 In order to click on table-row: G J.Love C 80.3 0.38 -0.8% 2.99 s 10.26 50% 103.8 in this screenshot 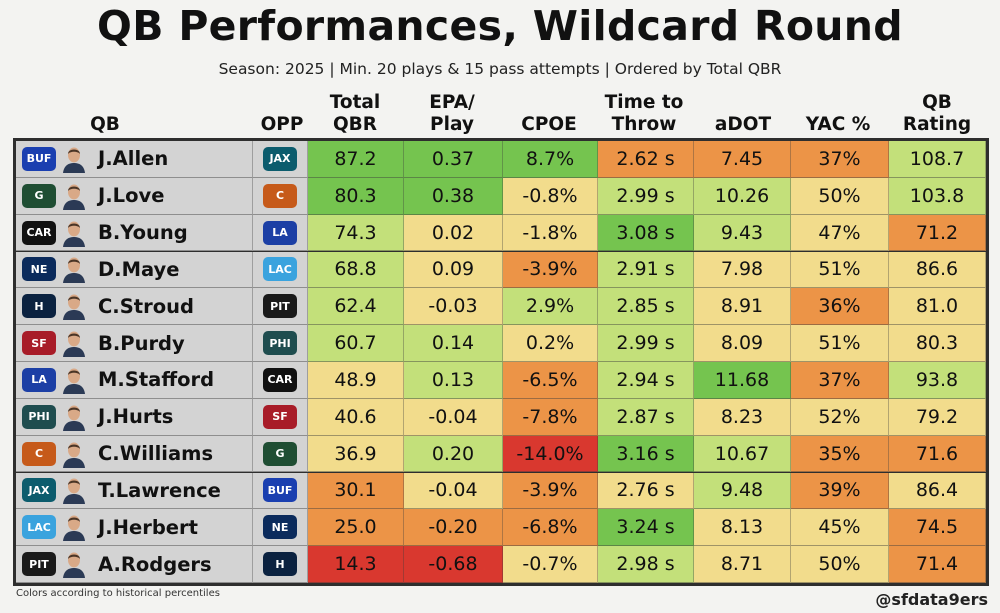, I will do `click(501, 196)`.